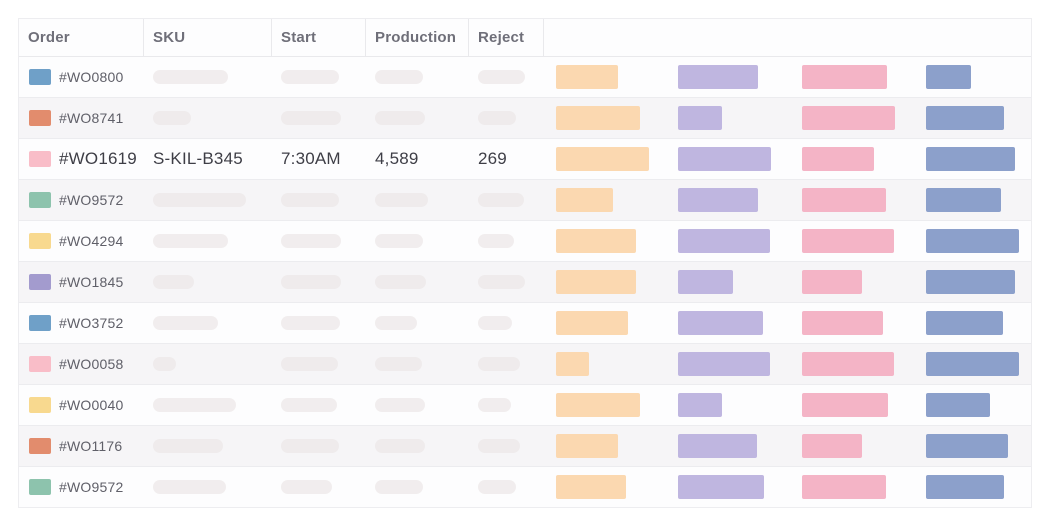 This screenshot has height=511, width=1051. Describe the element at coordinates (506, 159) in the screenshot. I see `reject-cell: 269` at that location.